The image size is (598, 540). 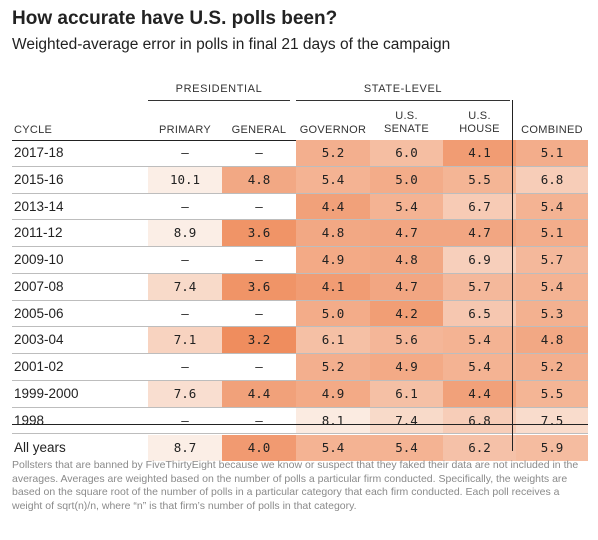 I want to click on cell-senate: 6.1, so click(x=406, y=393).